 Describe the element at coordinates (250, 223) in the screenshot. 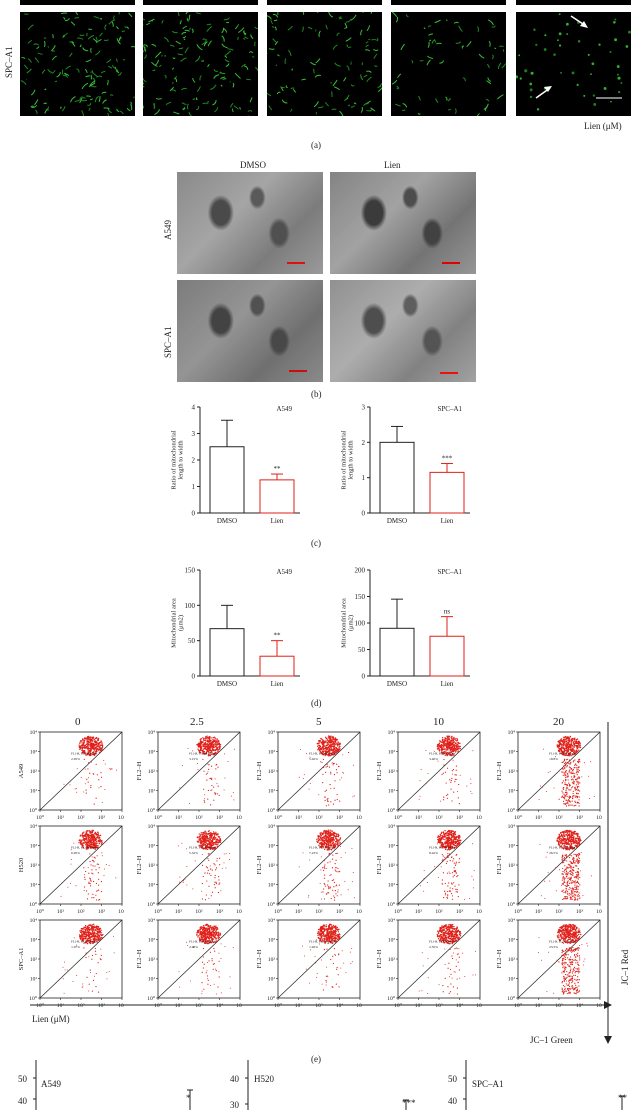

I see `em-image-a549-dmso` at that location.